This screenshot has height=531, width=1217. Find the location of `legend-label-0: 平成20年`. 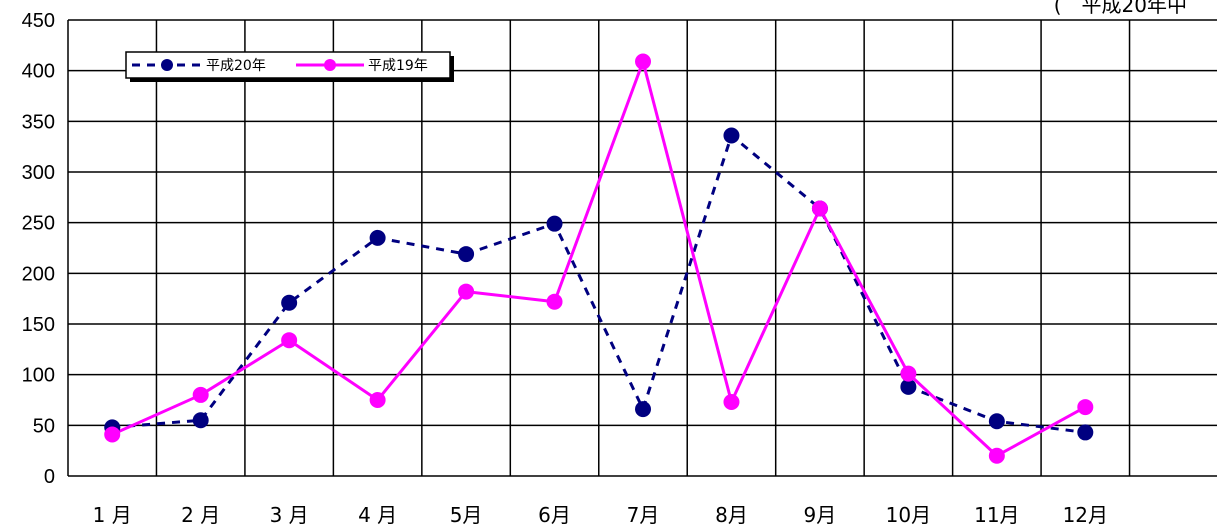

legend-label-0: 平成20年 is located at coordinates (236, 66).